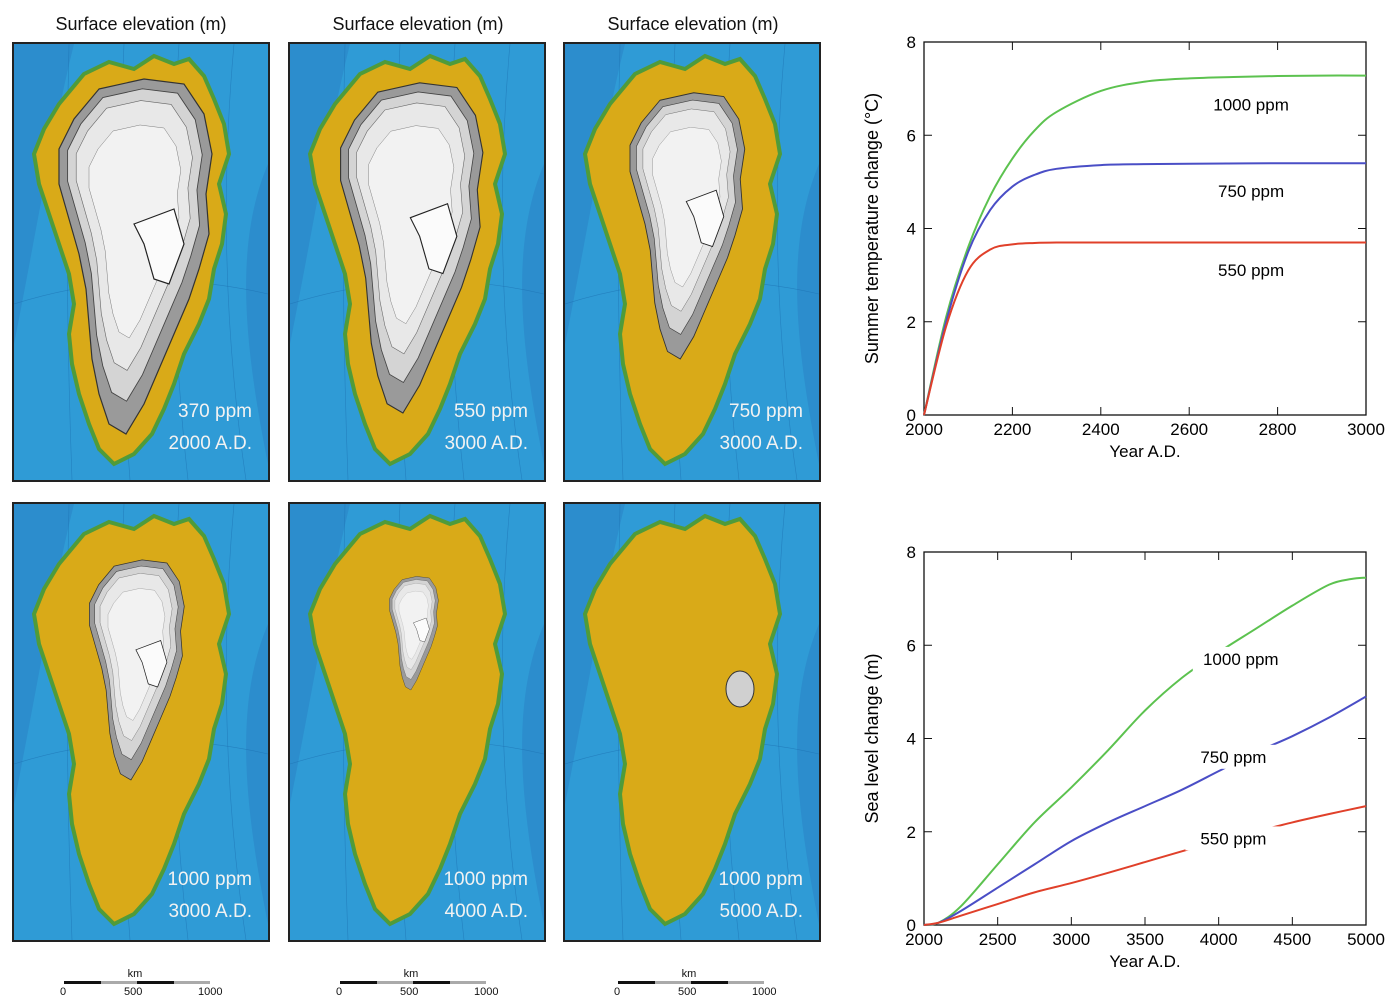 This screenshot has height=1002, width=1398. I want to click on map-year-label: 2000 A.D., so click(210, 444).